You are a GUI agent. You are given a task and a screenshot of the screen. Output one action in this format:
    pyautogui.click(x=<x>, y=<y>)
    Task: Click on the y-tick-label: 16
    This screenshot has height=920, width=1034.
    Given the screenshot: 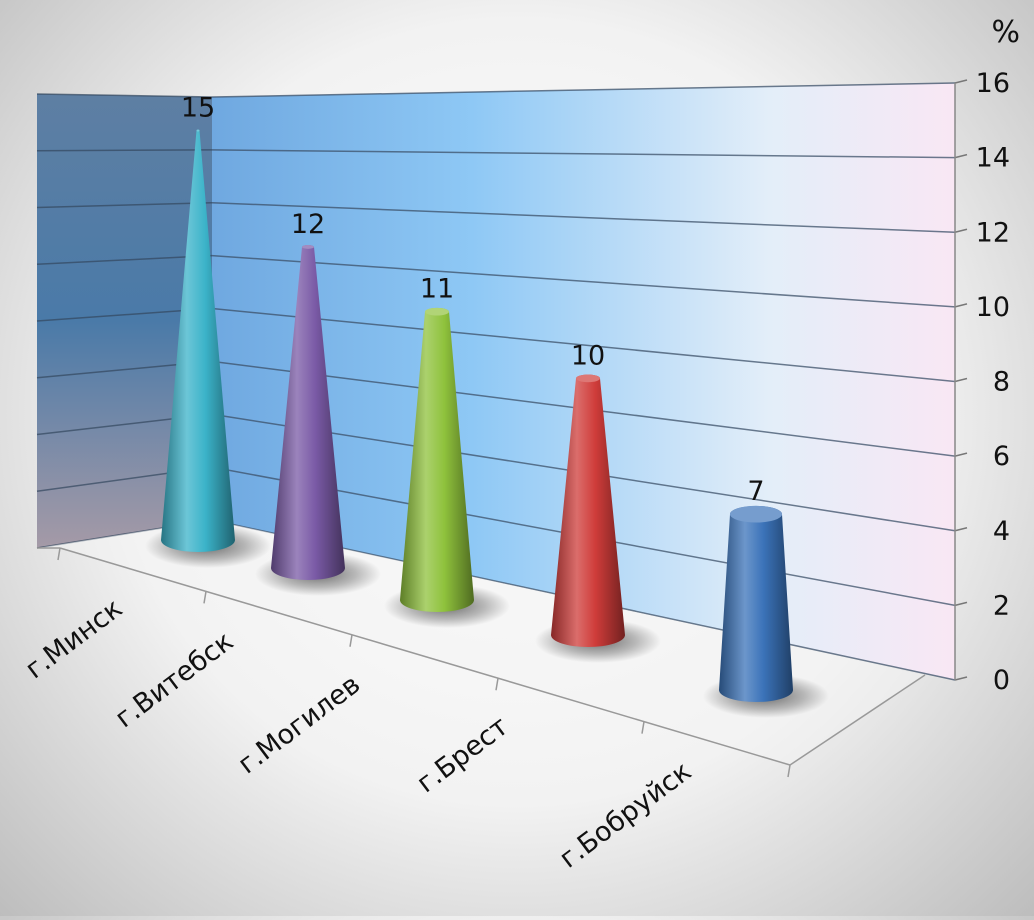 What is the action you would take?
    pyautogui.click(x=993, y=83)
    